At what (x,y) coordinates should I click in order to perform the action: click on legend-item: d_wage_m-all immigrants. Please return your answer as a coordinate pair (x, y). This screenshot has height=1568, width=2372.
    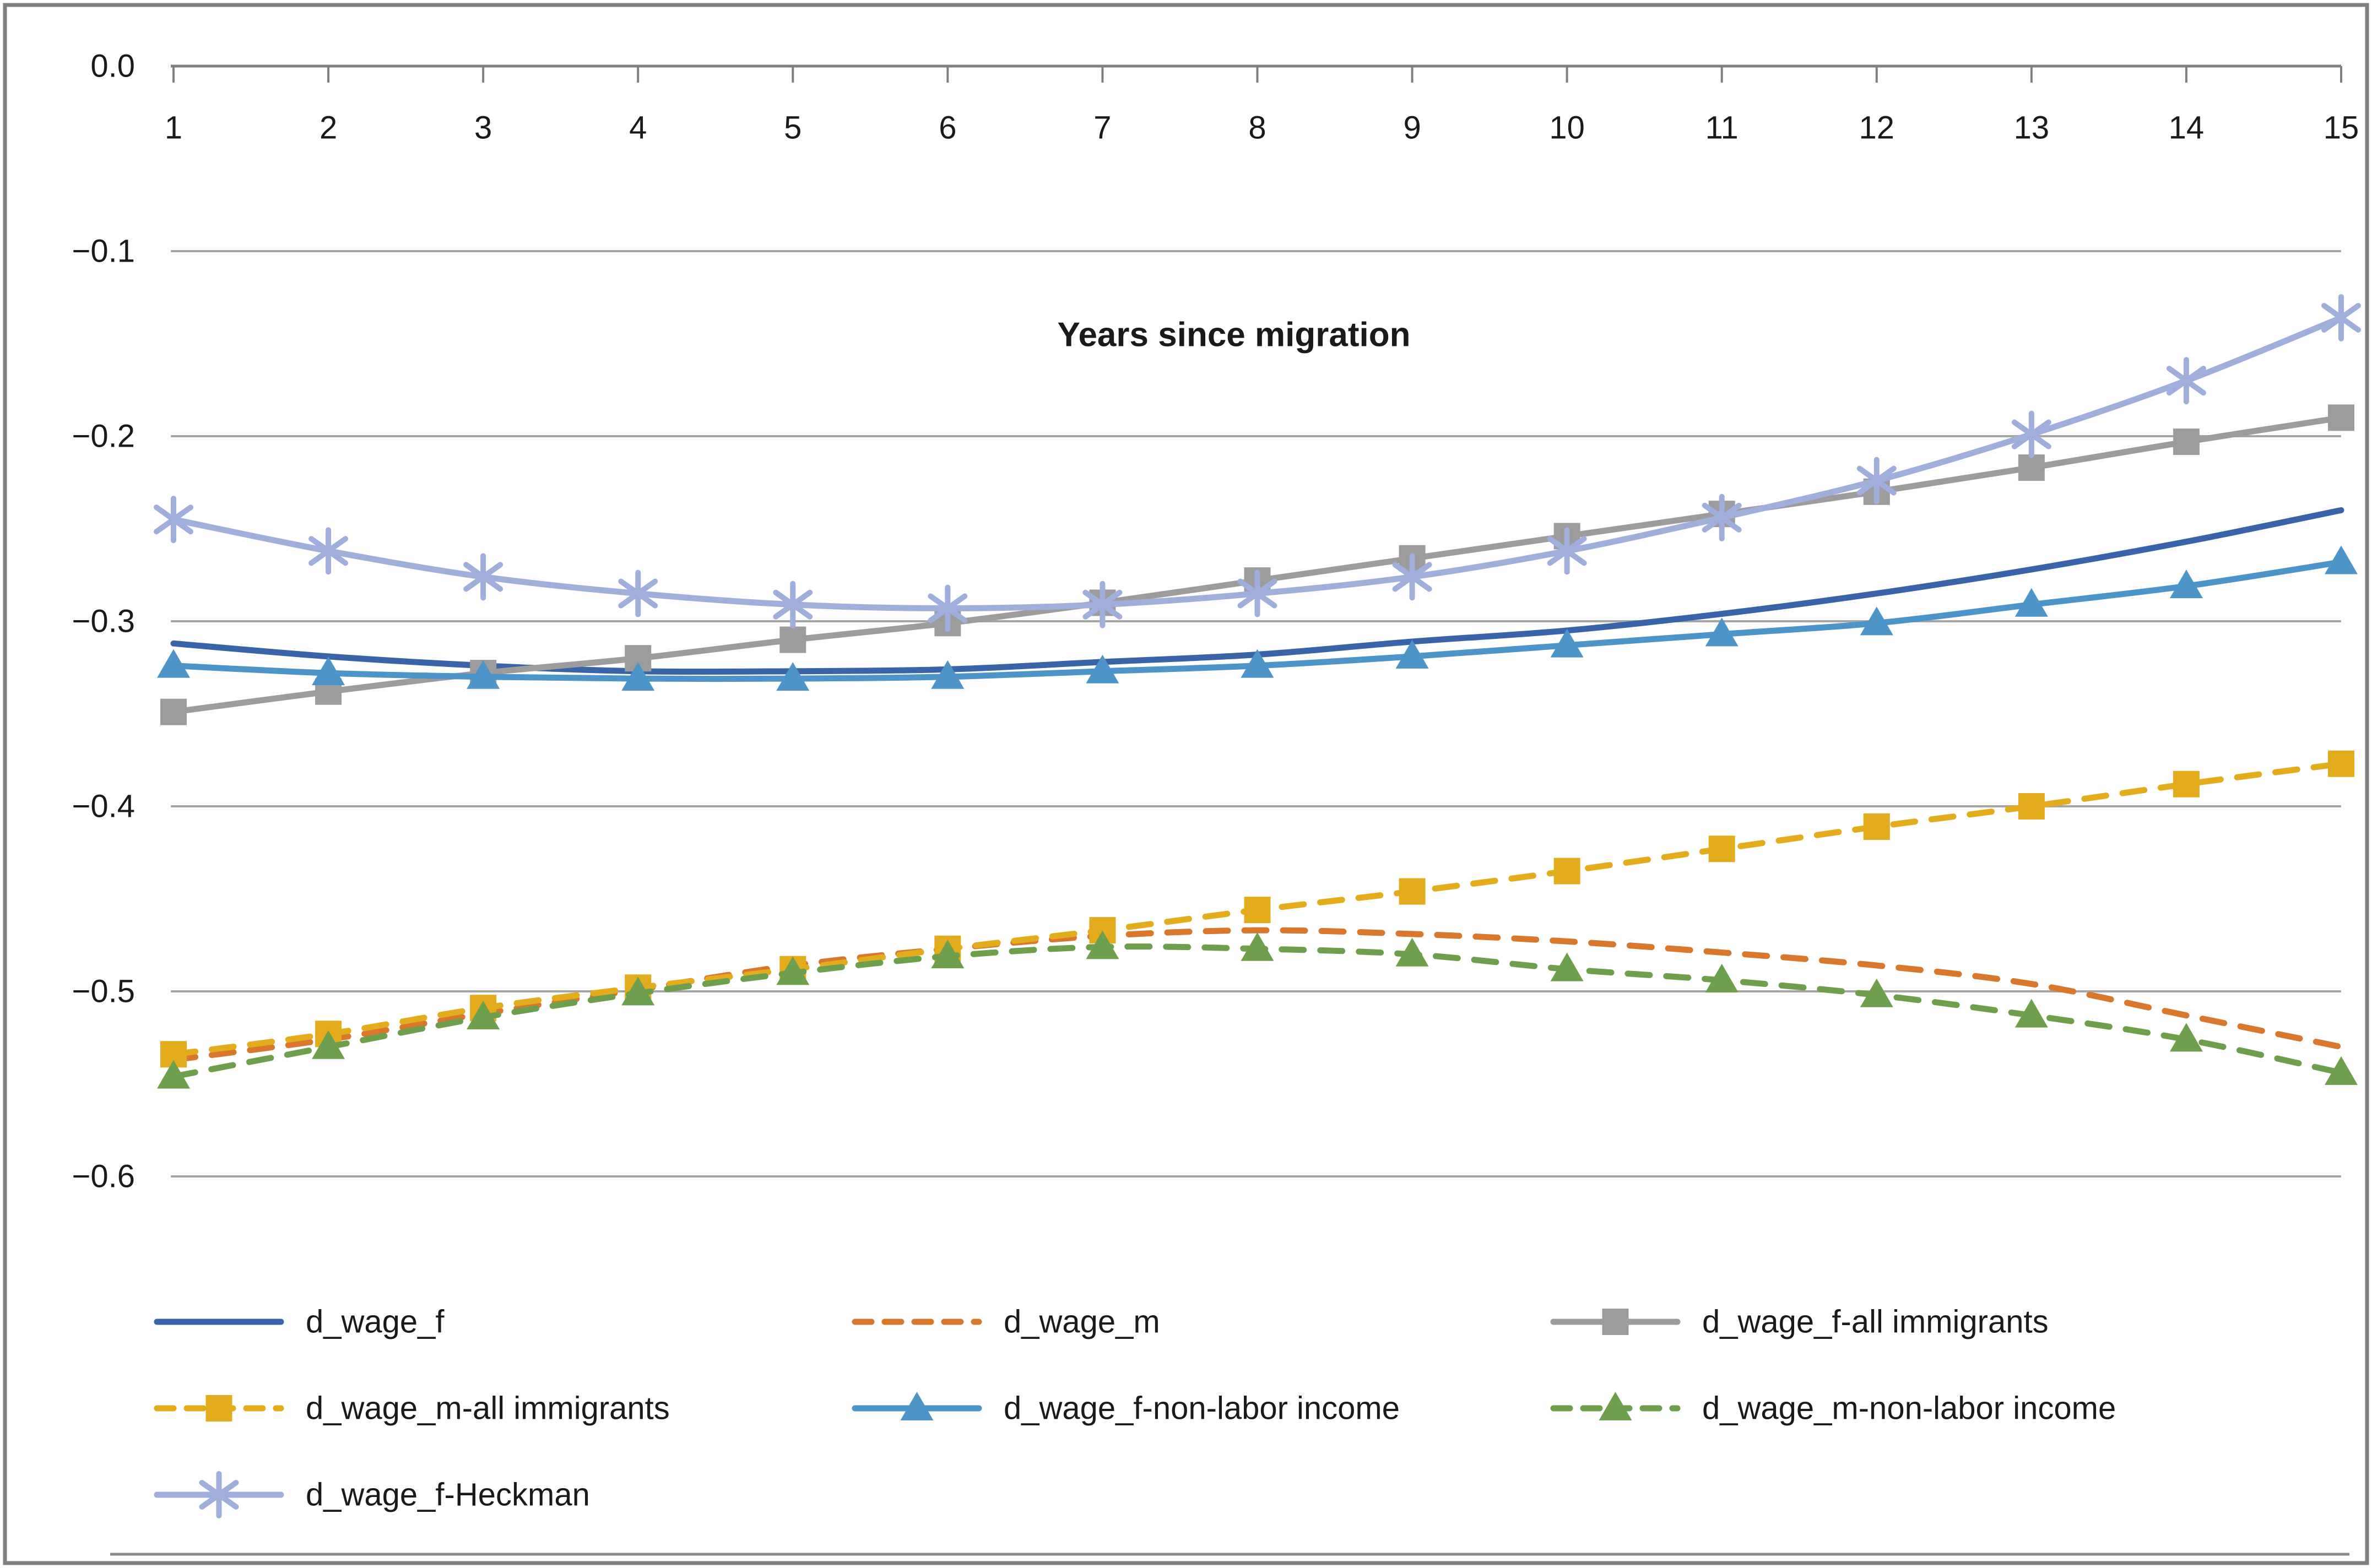
    Looking at the image, I should click on (412, 1408).